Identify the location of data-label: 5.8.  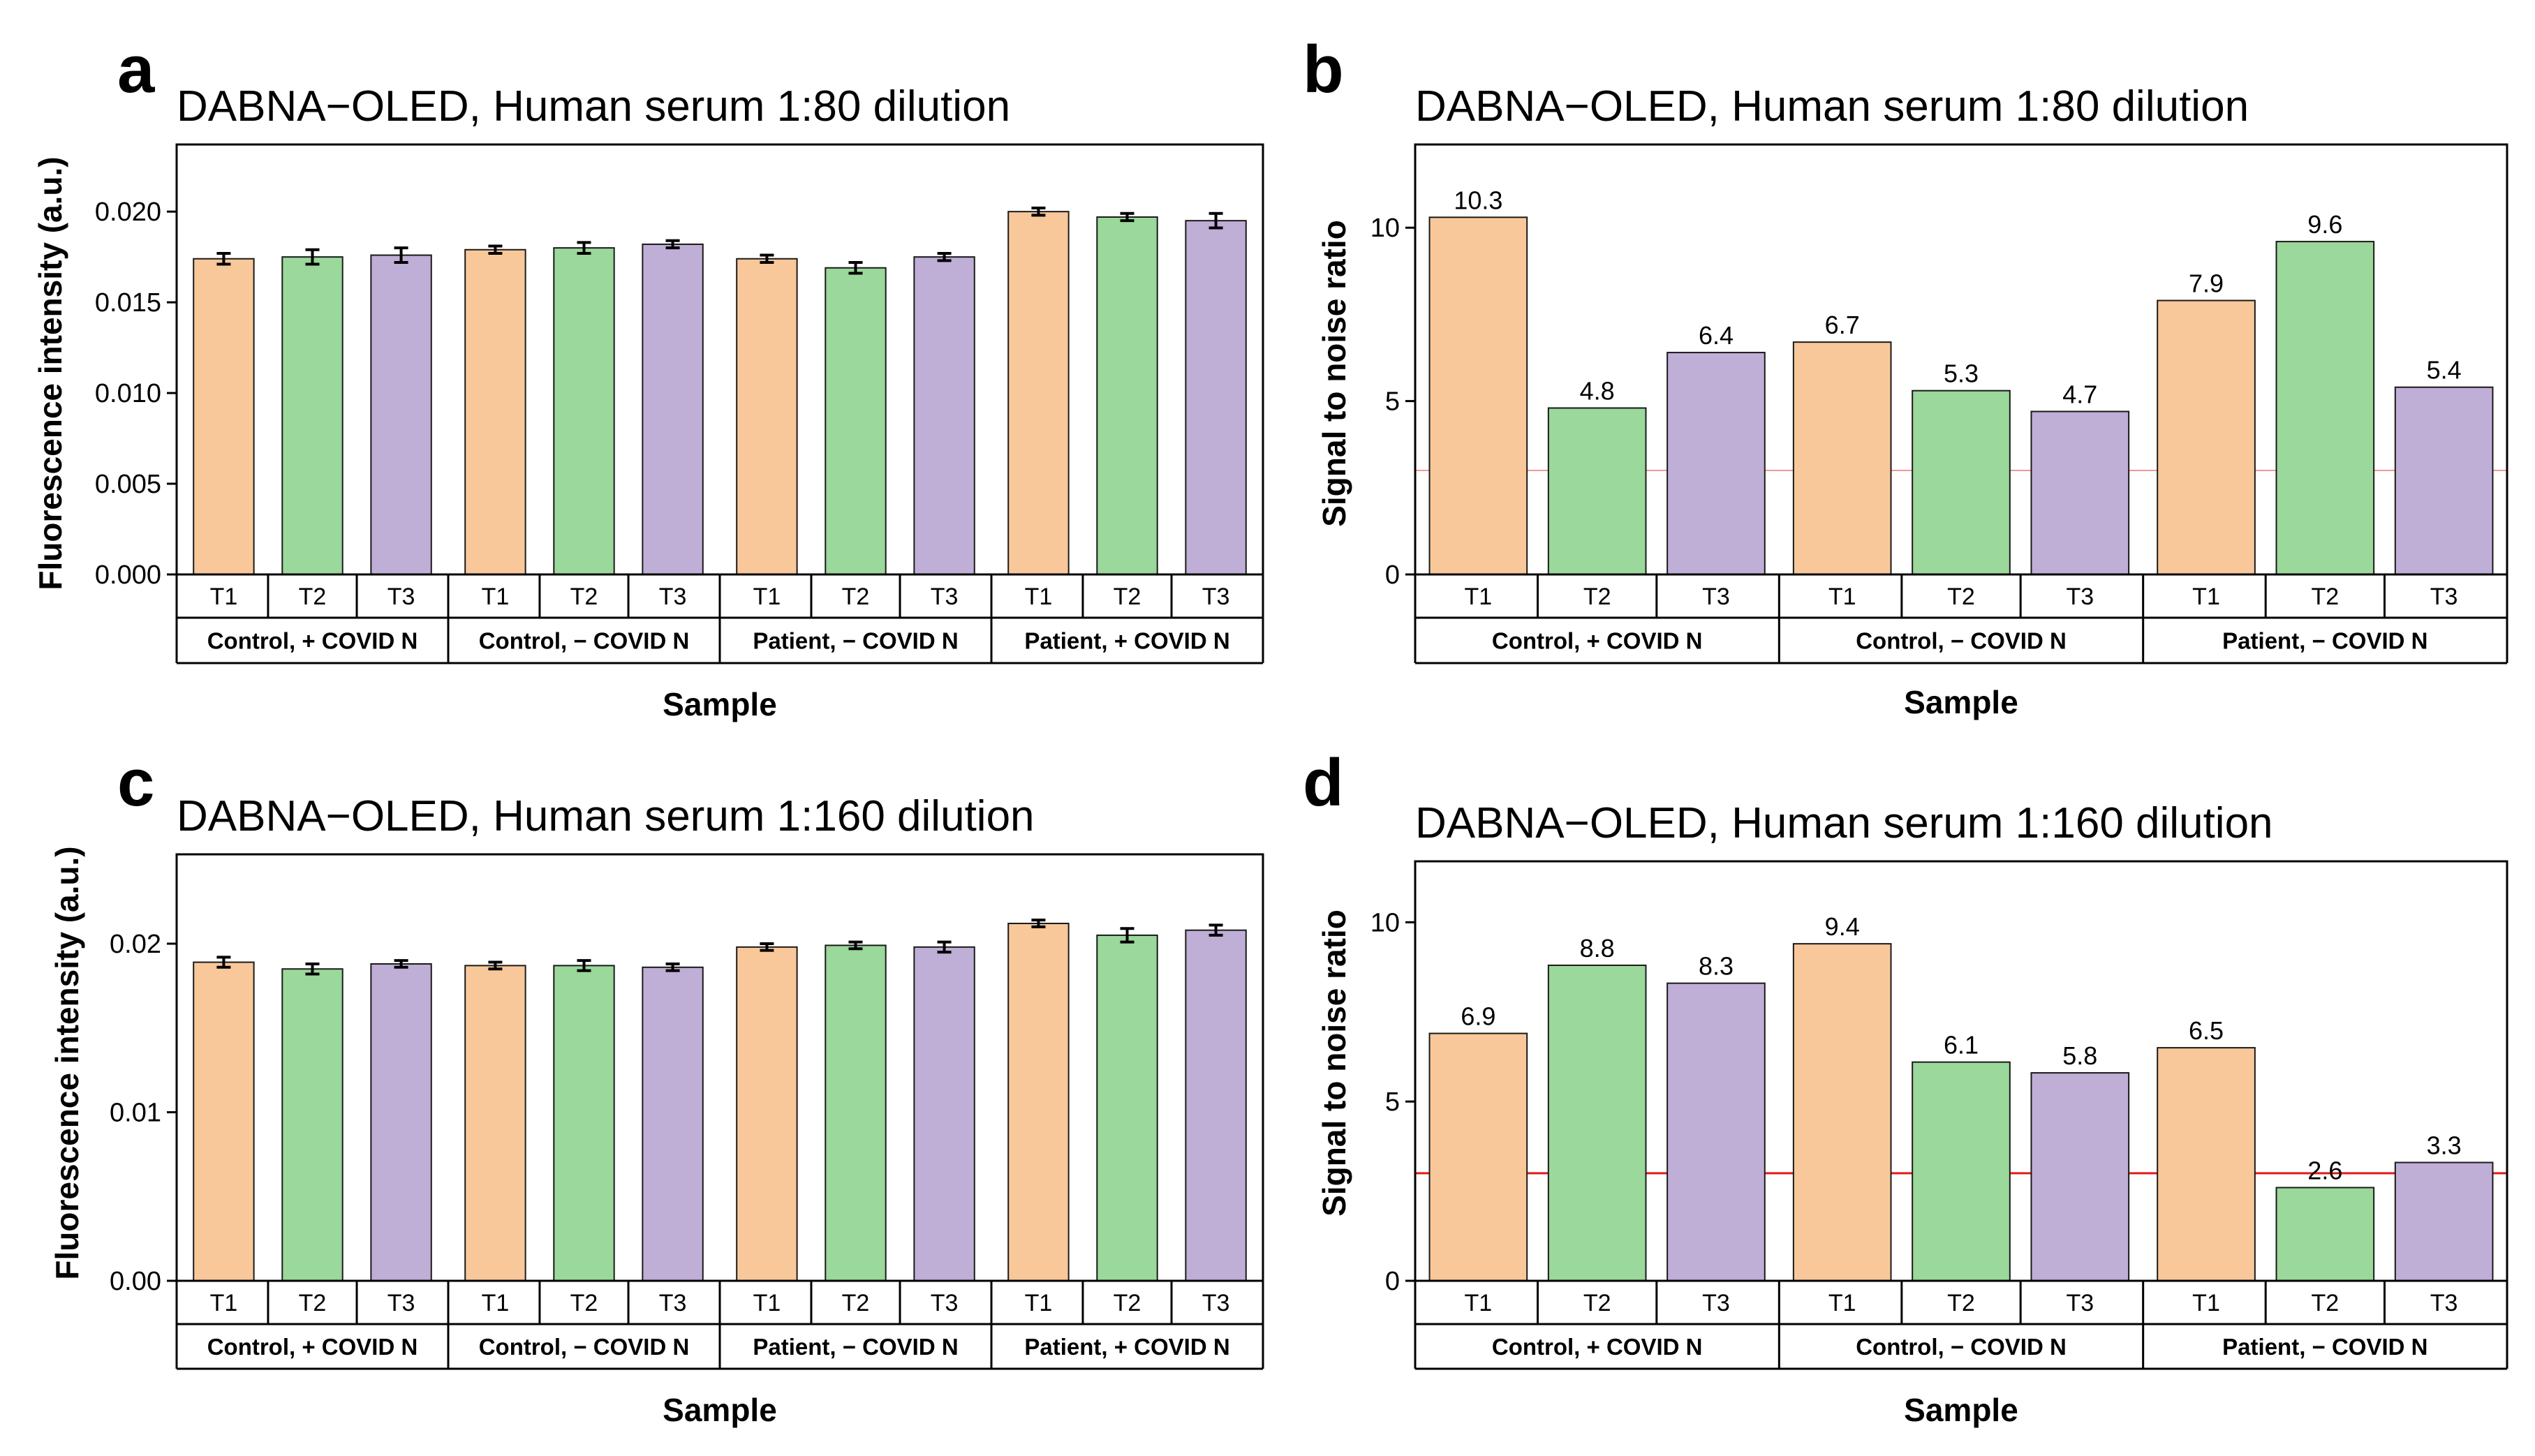
(2079, 1055).